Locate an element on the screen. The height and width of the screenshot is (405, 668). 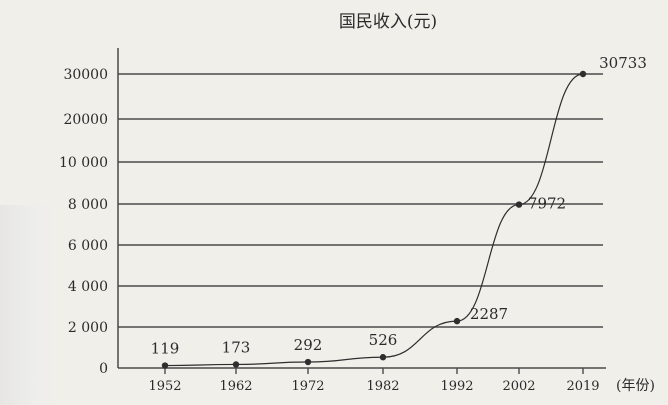
y-tick-label-6000: 6 000 is located at coordinates (88, 246).